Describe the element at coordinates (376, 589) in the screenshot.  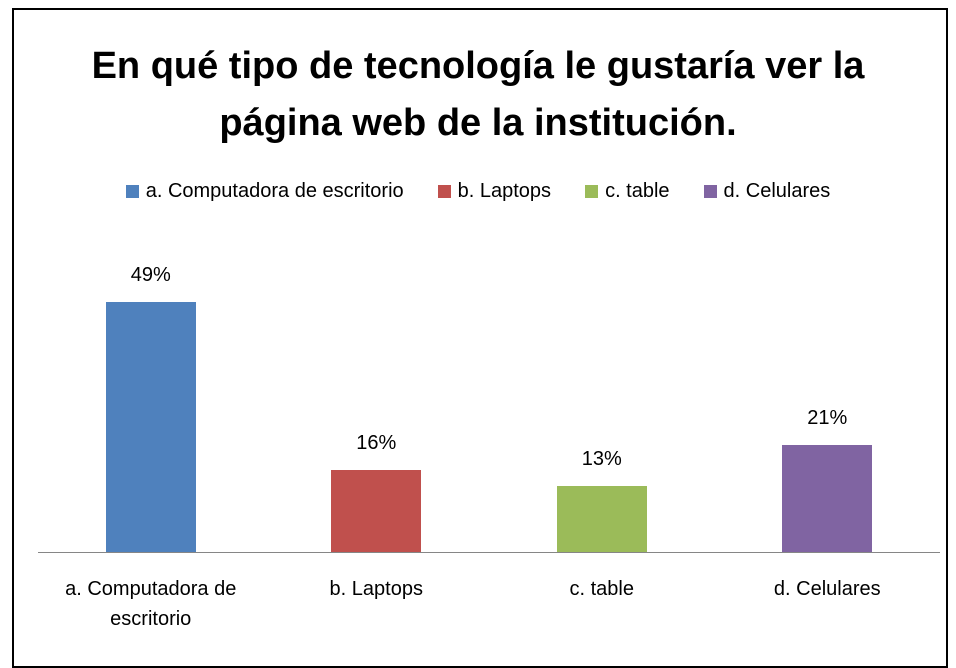
I see `x-tick-label: b. Laptops` at that location.